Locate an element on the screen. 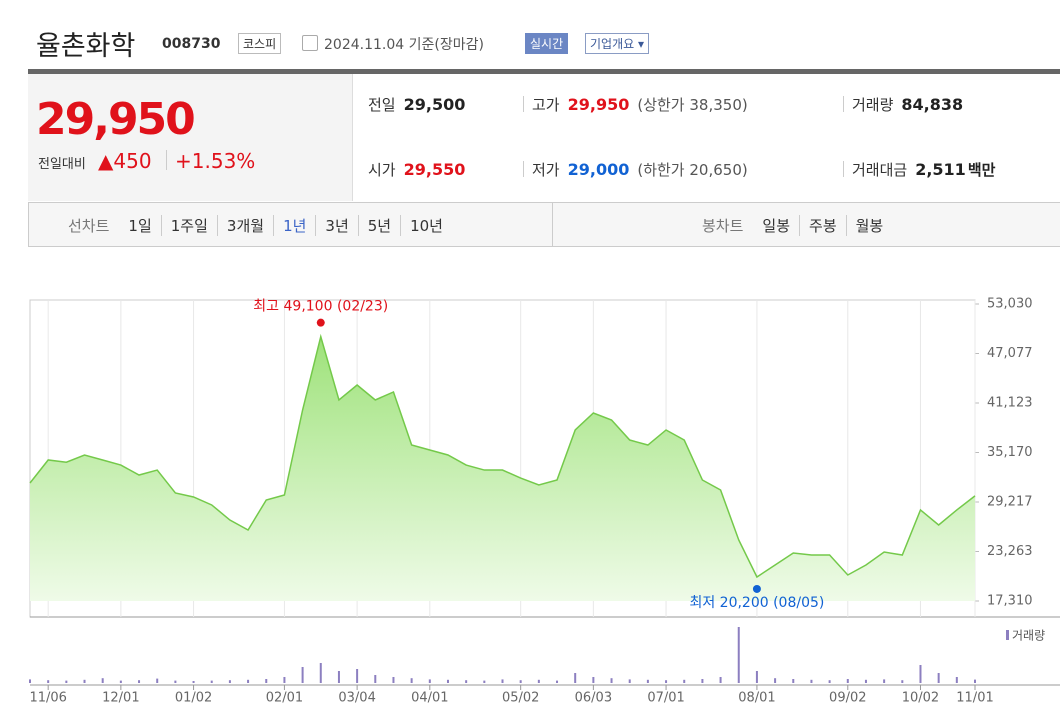 This screenshot has height=709, width=1060. quote-value: 29,550 is located at coordinates (434, 169).